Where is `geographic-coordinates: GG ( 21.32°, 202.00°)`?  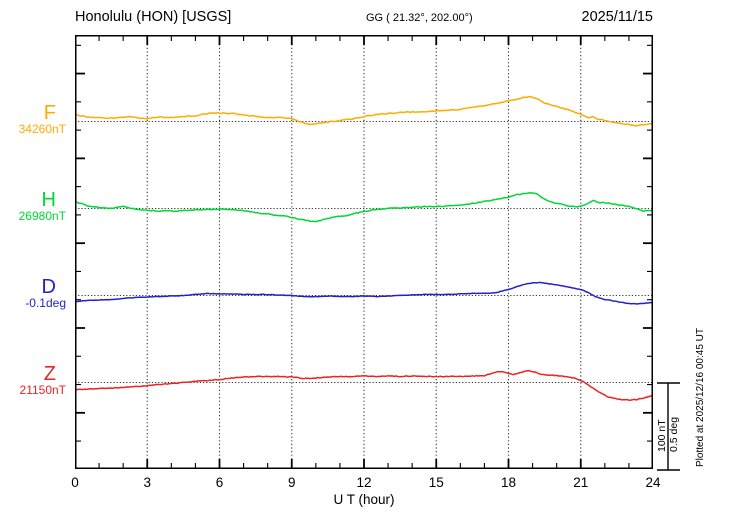
geographic-coordinates: GG ( 21.32°, 202.00°) is located at coordinates (419, 18).